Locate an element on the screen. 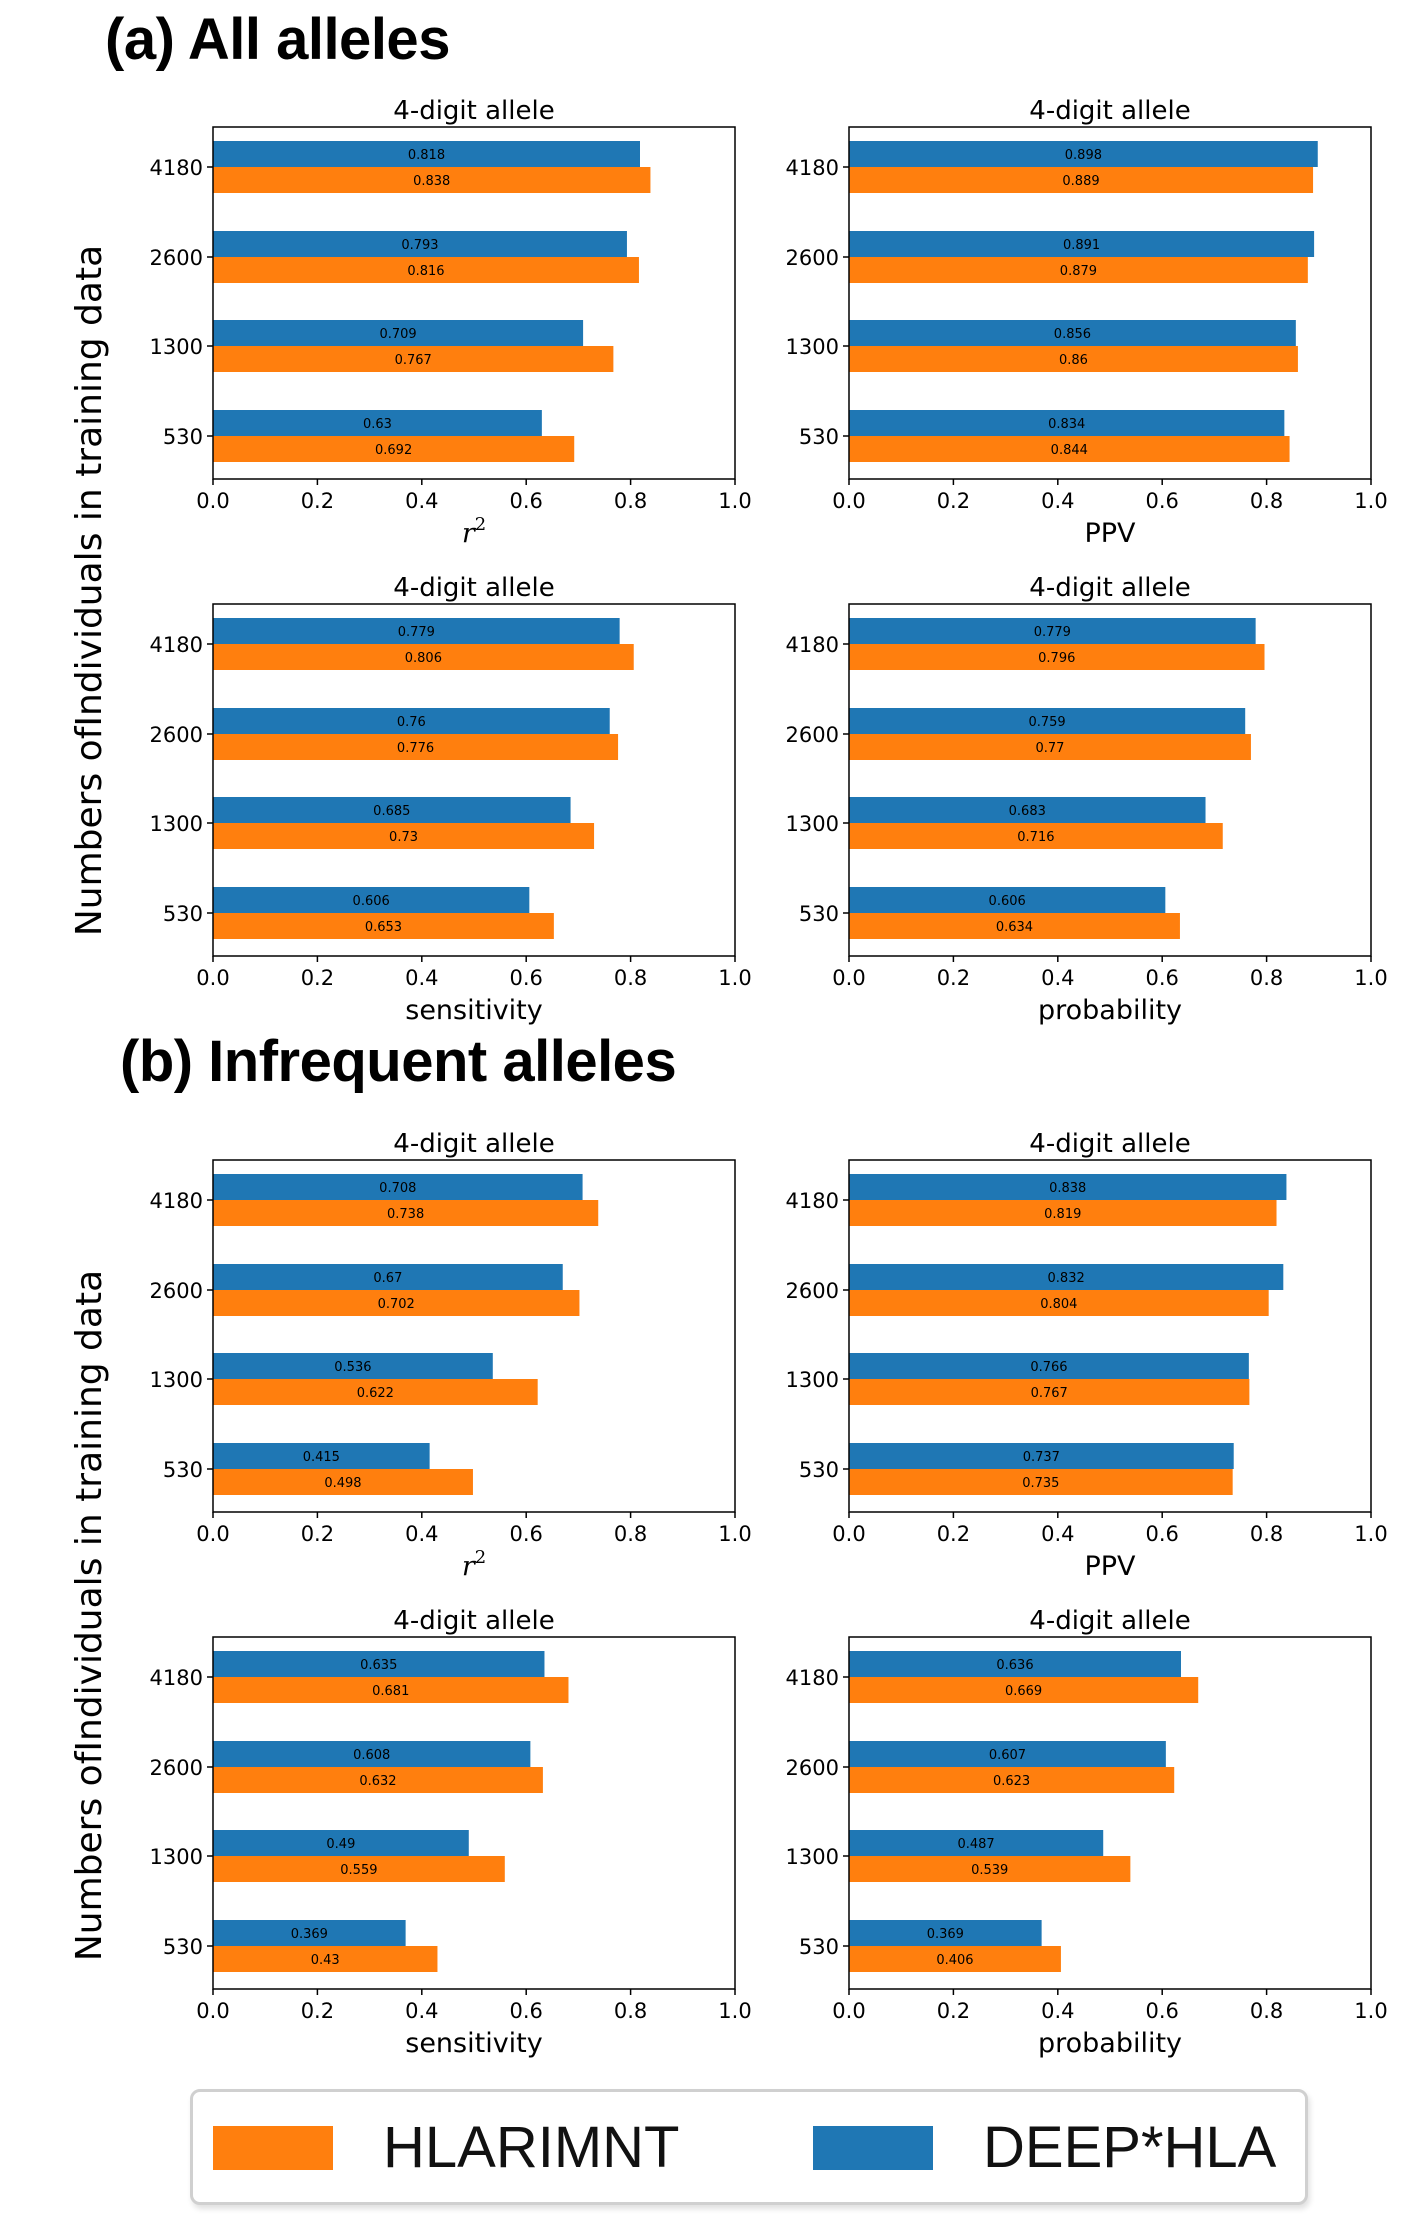 This screenshot has width=1414, height=2232. chart-8-ytick-label-530: 530 is located at coordinates (819, 1947).